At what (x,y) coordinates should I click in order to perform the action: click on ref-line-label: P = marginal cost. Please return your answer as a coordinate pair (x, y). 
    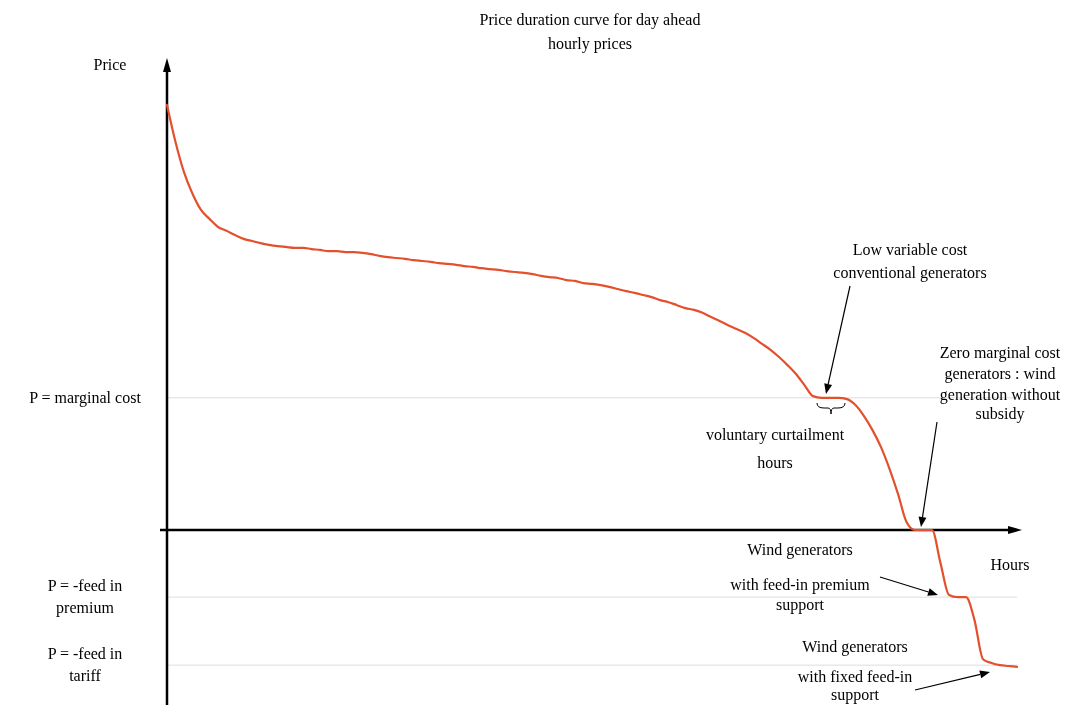
    Looking at the image, I should click on (85, 397).